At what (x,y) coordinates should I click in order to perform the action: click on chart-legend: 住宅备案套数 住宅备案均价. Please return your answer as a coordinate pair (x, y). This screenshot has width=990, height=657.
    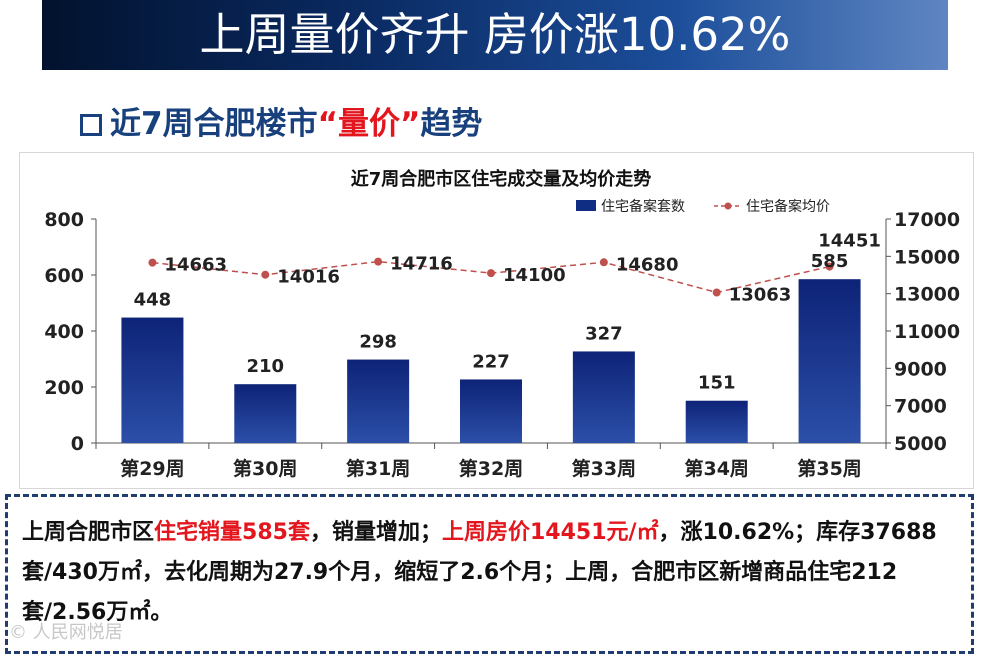
    Looking at the image, I should click on (703, 206).